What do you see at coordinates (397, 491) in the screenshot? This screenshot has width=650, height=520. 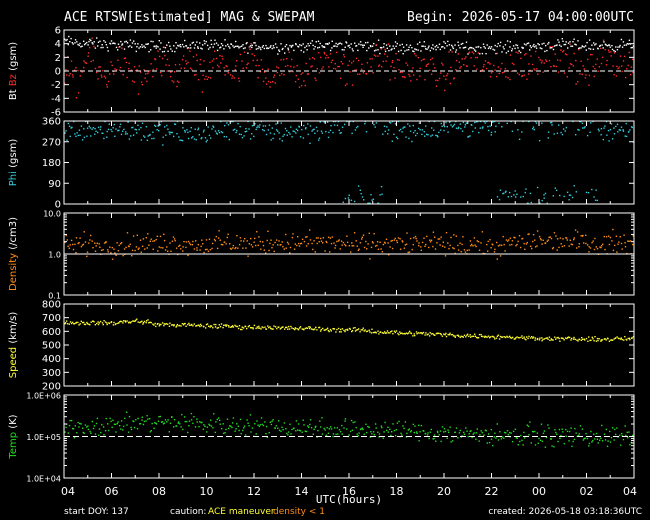 I see `x-tick-label: 18` at bounding box center [397, 491].